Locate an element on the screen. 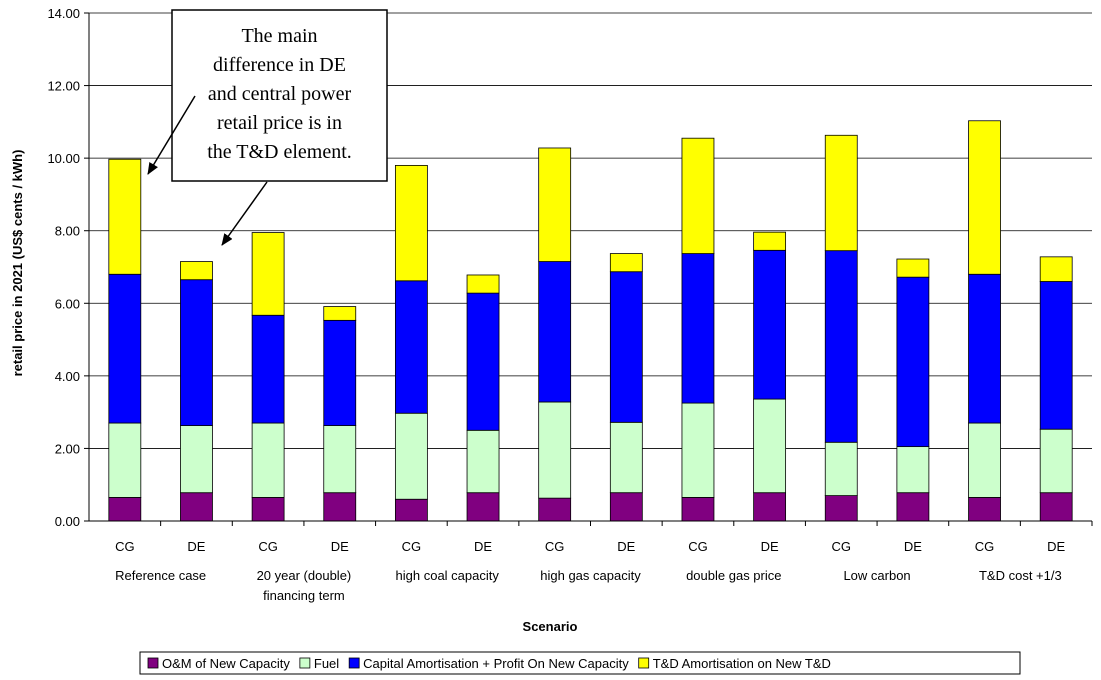 This screenshot has width=1101, height=680. legend-label: O&M of New Capacity is located at coordinates (226, 663).